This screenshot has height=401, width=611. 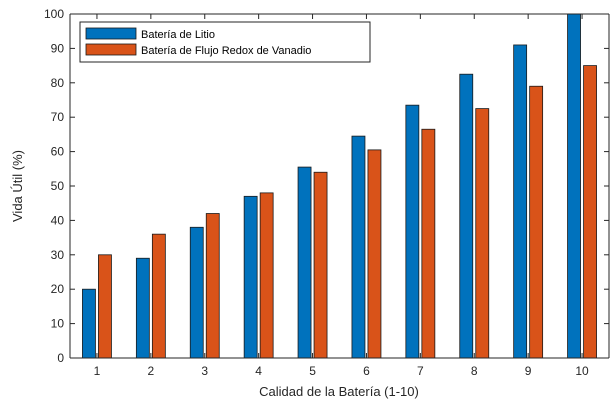 I want to click on x-tick-label: 10, so click(x=582, y=371).